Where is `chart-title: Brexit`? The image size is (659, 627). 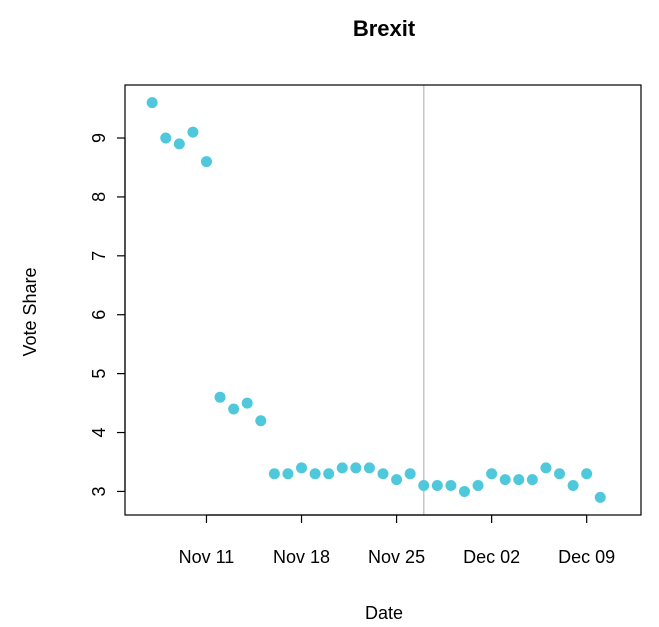
chart-title: Brexit is located at coordinates (384, 28).